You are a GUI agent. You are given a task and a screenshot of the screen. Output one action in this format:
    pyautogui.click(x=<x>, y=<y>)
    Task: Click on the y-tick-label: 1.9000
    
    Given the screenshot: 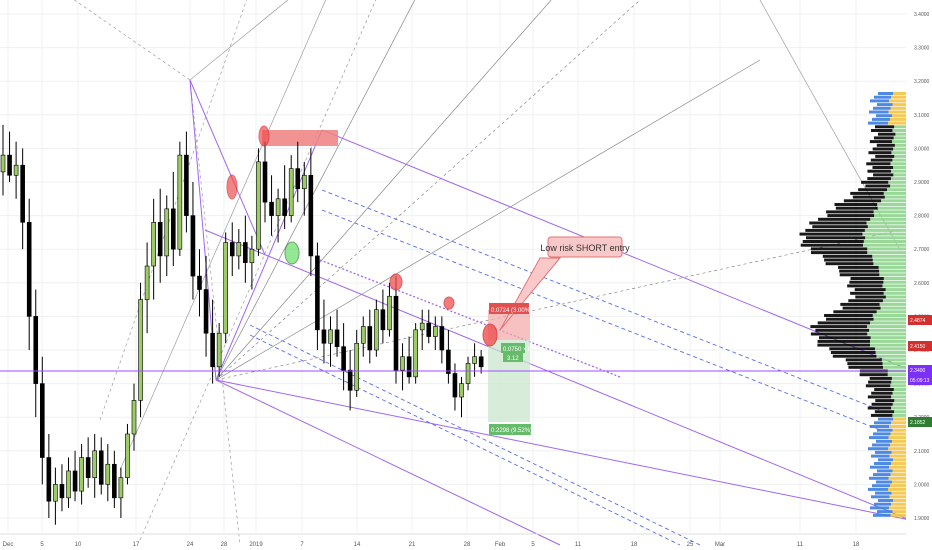 What is the action you would take?
    pyautogui.click(x=922, y=519)
    